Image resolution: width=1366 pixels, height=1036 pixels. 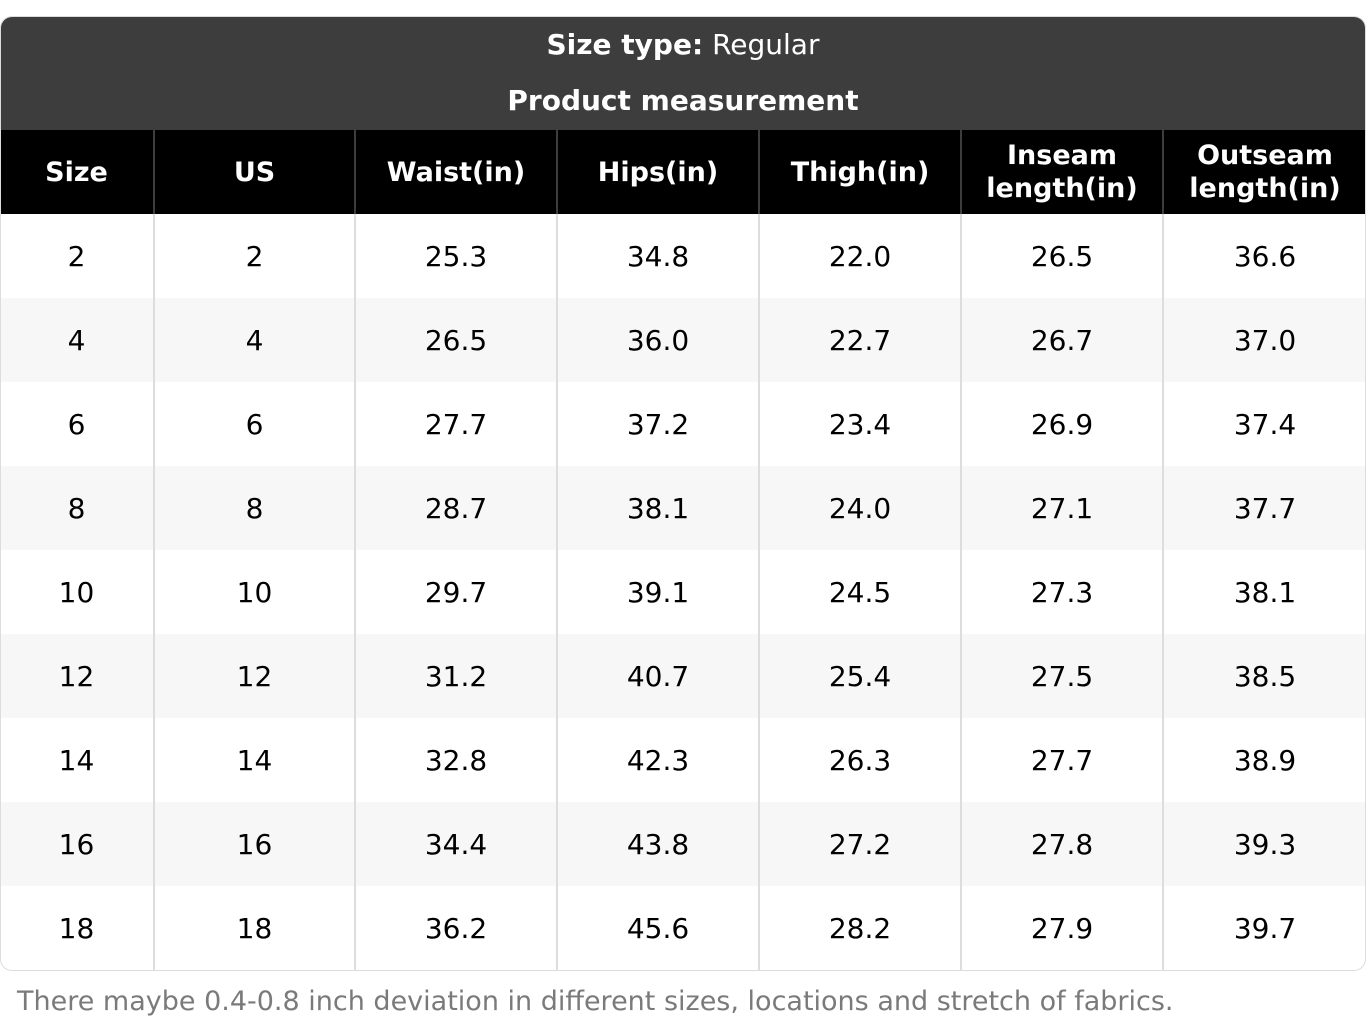 I want to click on table-cell: 34.4, so click(x=455, y=844).